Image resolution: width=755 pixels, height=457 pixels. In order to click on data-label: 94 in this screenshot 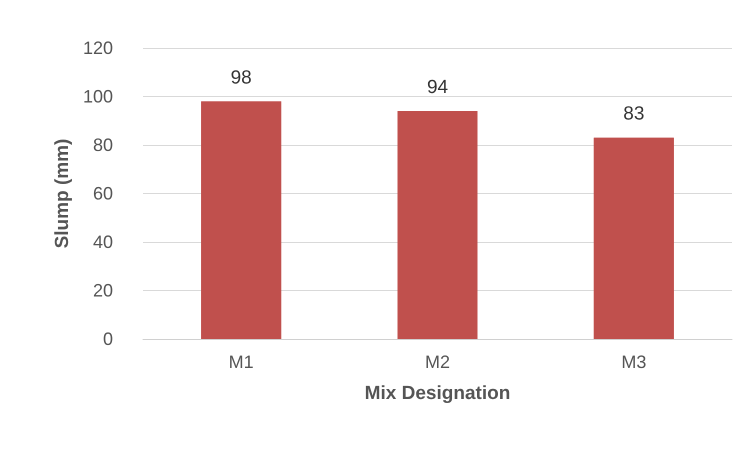, I will do `click(437, 87)`.